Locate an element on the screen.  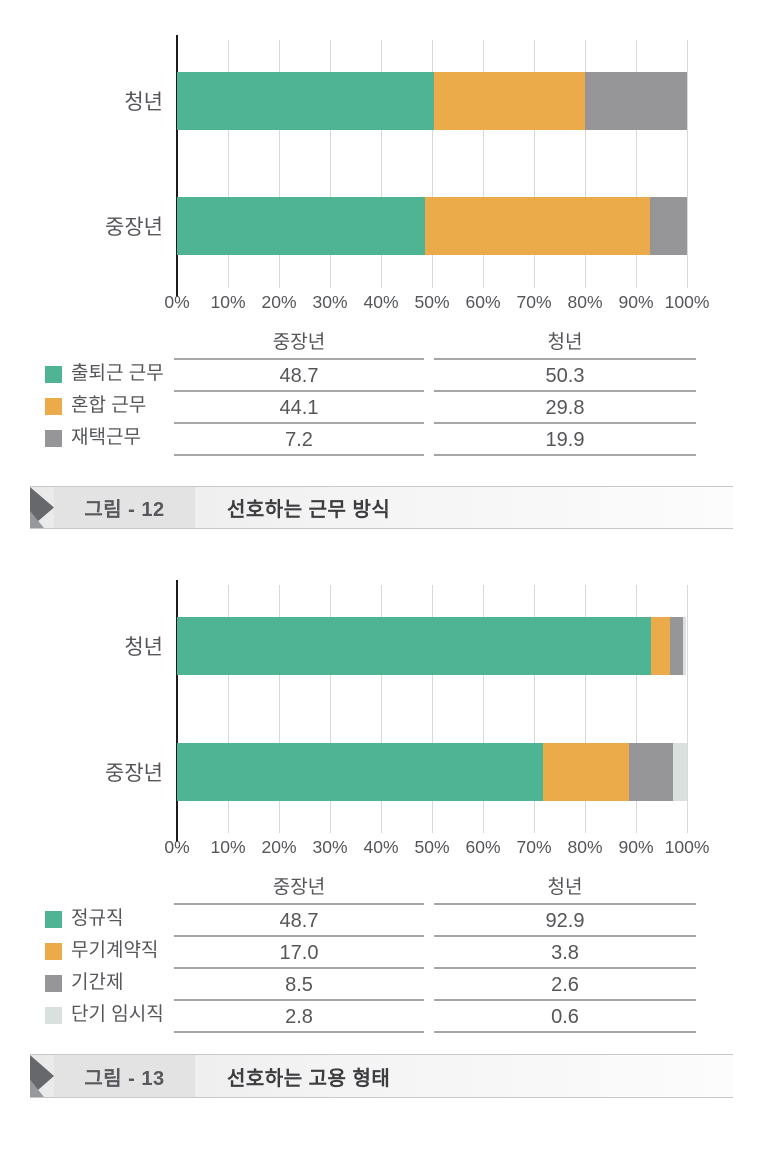
table-header-row: 중장년 청년 is located at coordinates (393, 343).